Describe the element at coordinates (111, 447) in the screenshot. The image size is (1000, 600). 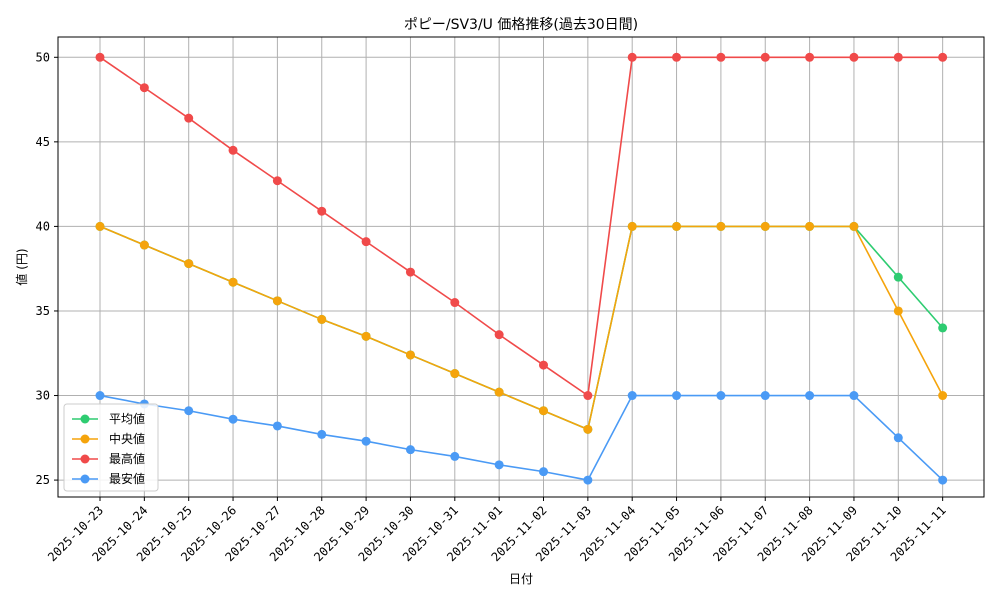
I see `legend-box` at that location.